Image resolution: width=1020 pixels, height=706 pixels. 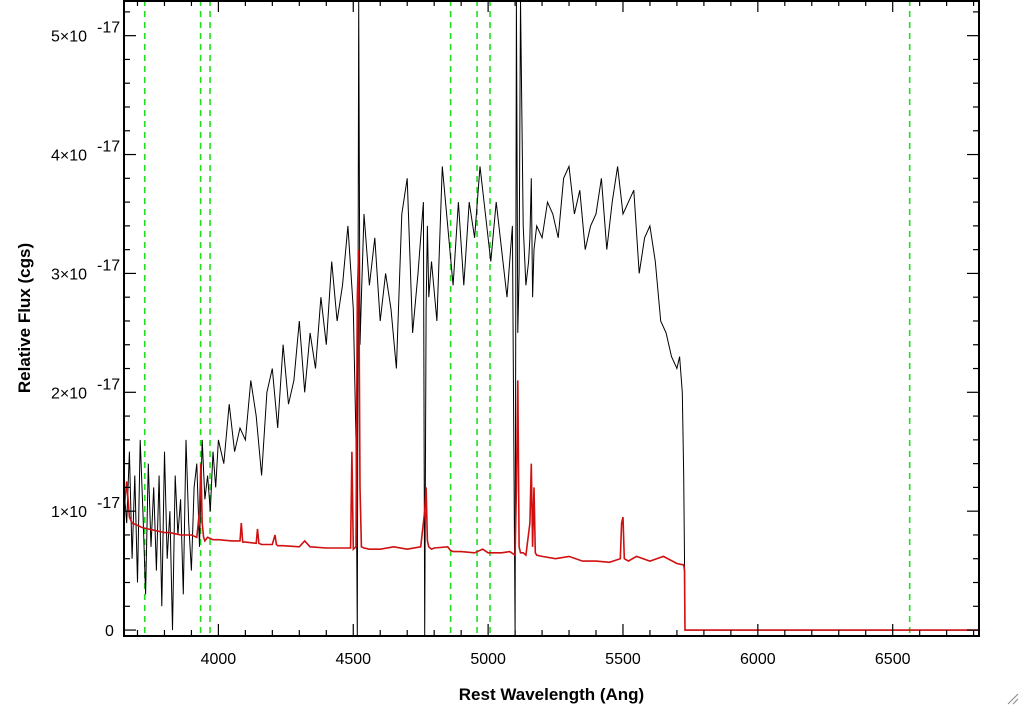 I want to click on y-tick-label: 2×10, so click(x=69, y=393).